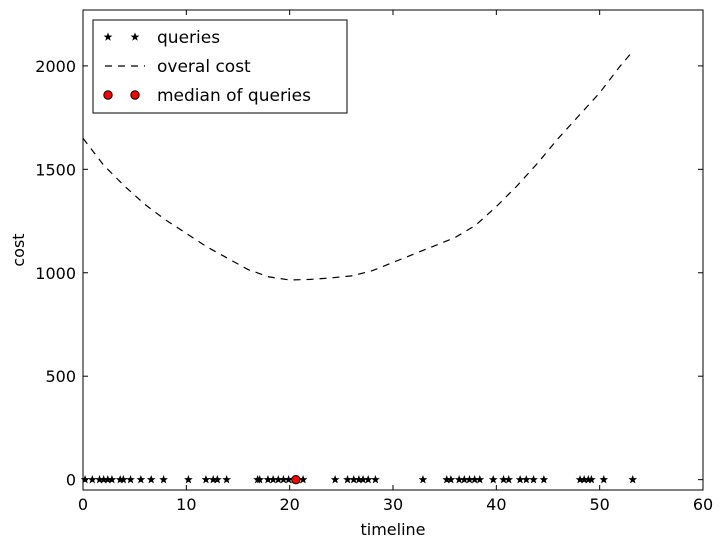 Image resolution: width=723 pixels, height=548 pixels. I want to click on legend-label-queries: queries, so click(188, 38).